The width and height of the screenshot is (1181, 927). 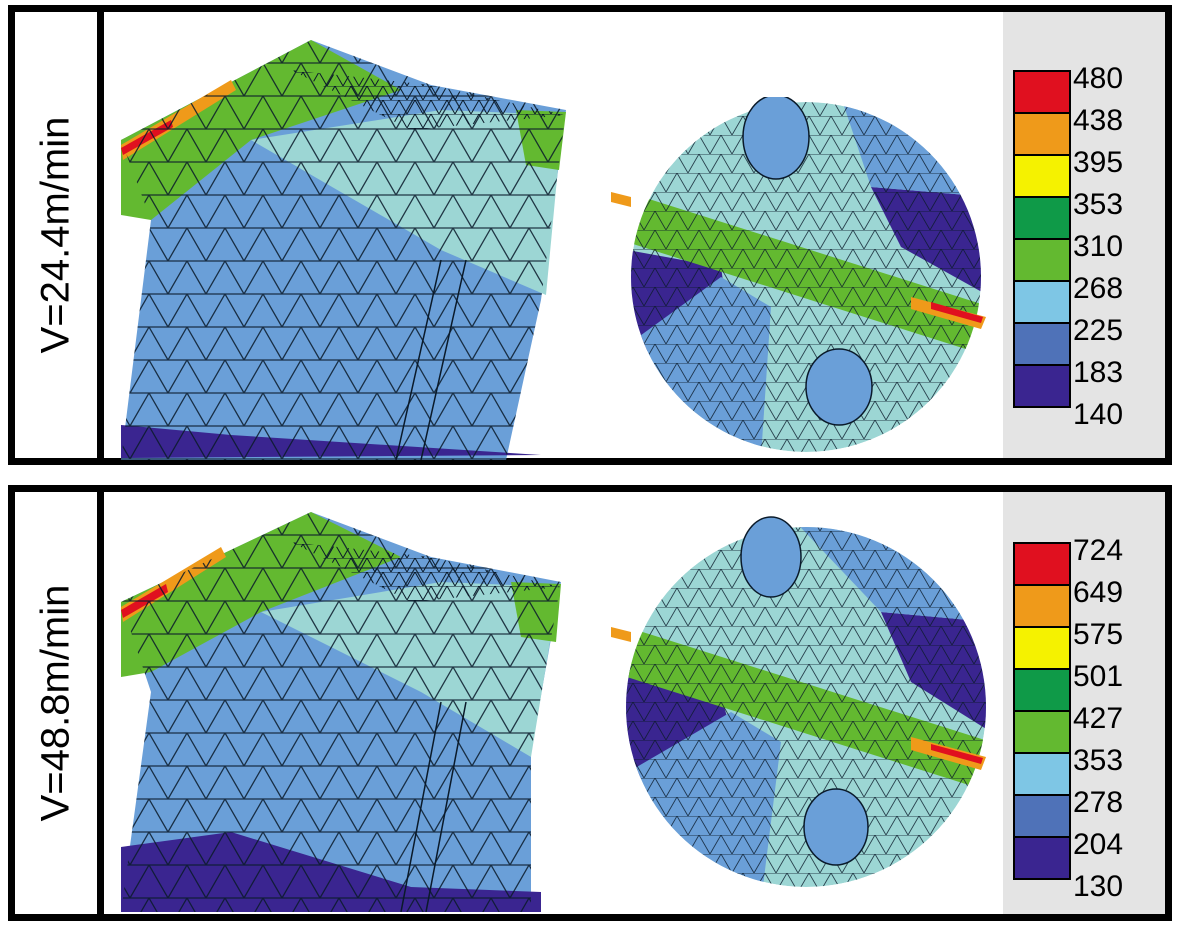 I want to click on scale-tick: 438, so click(x=1098, y=120).